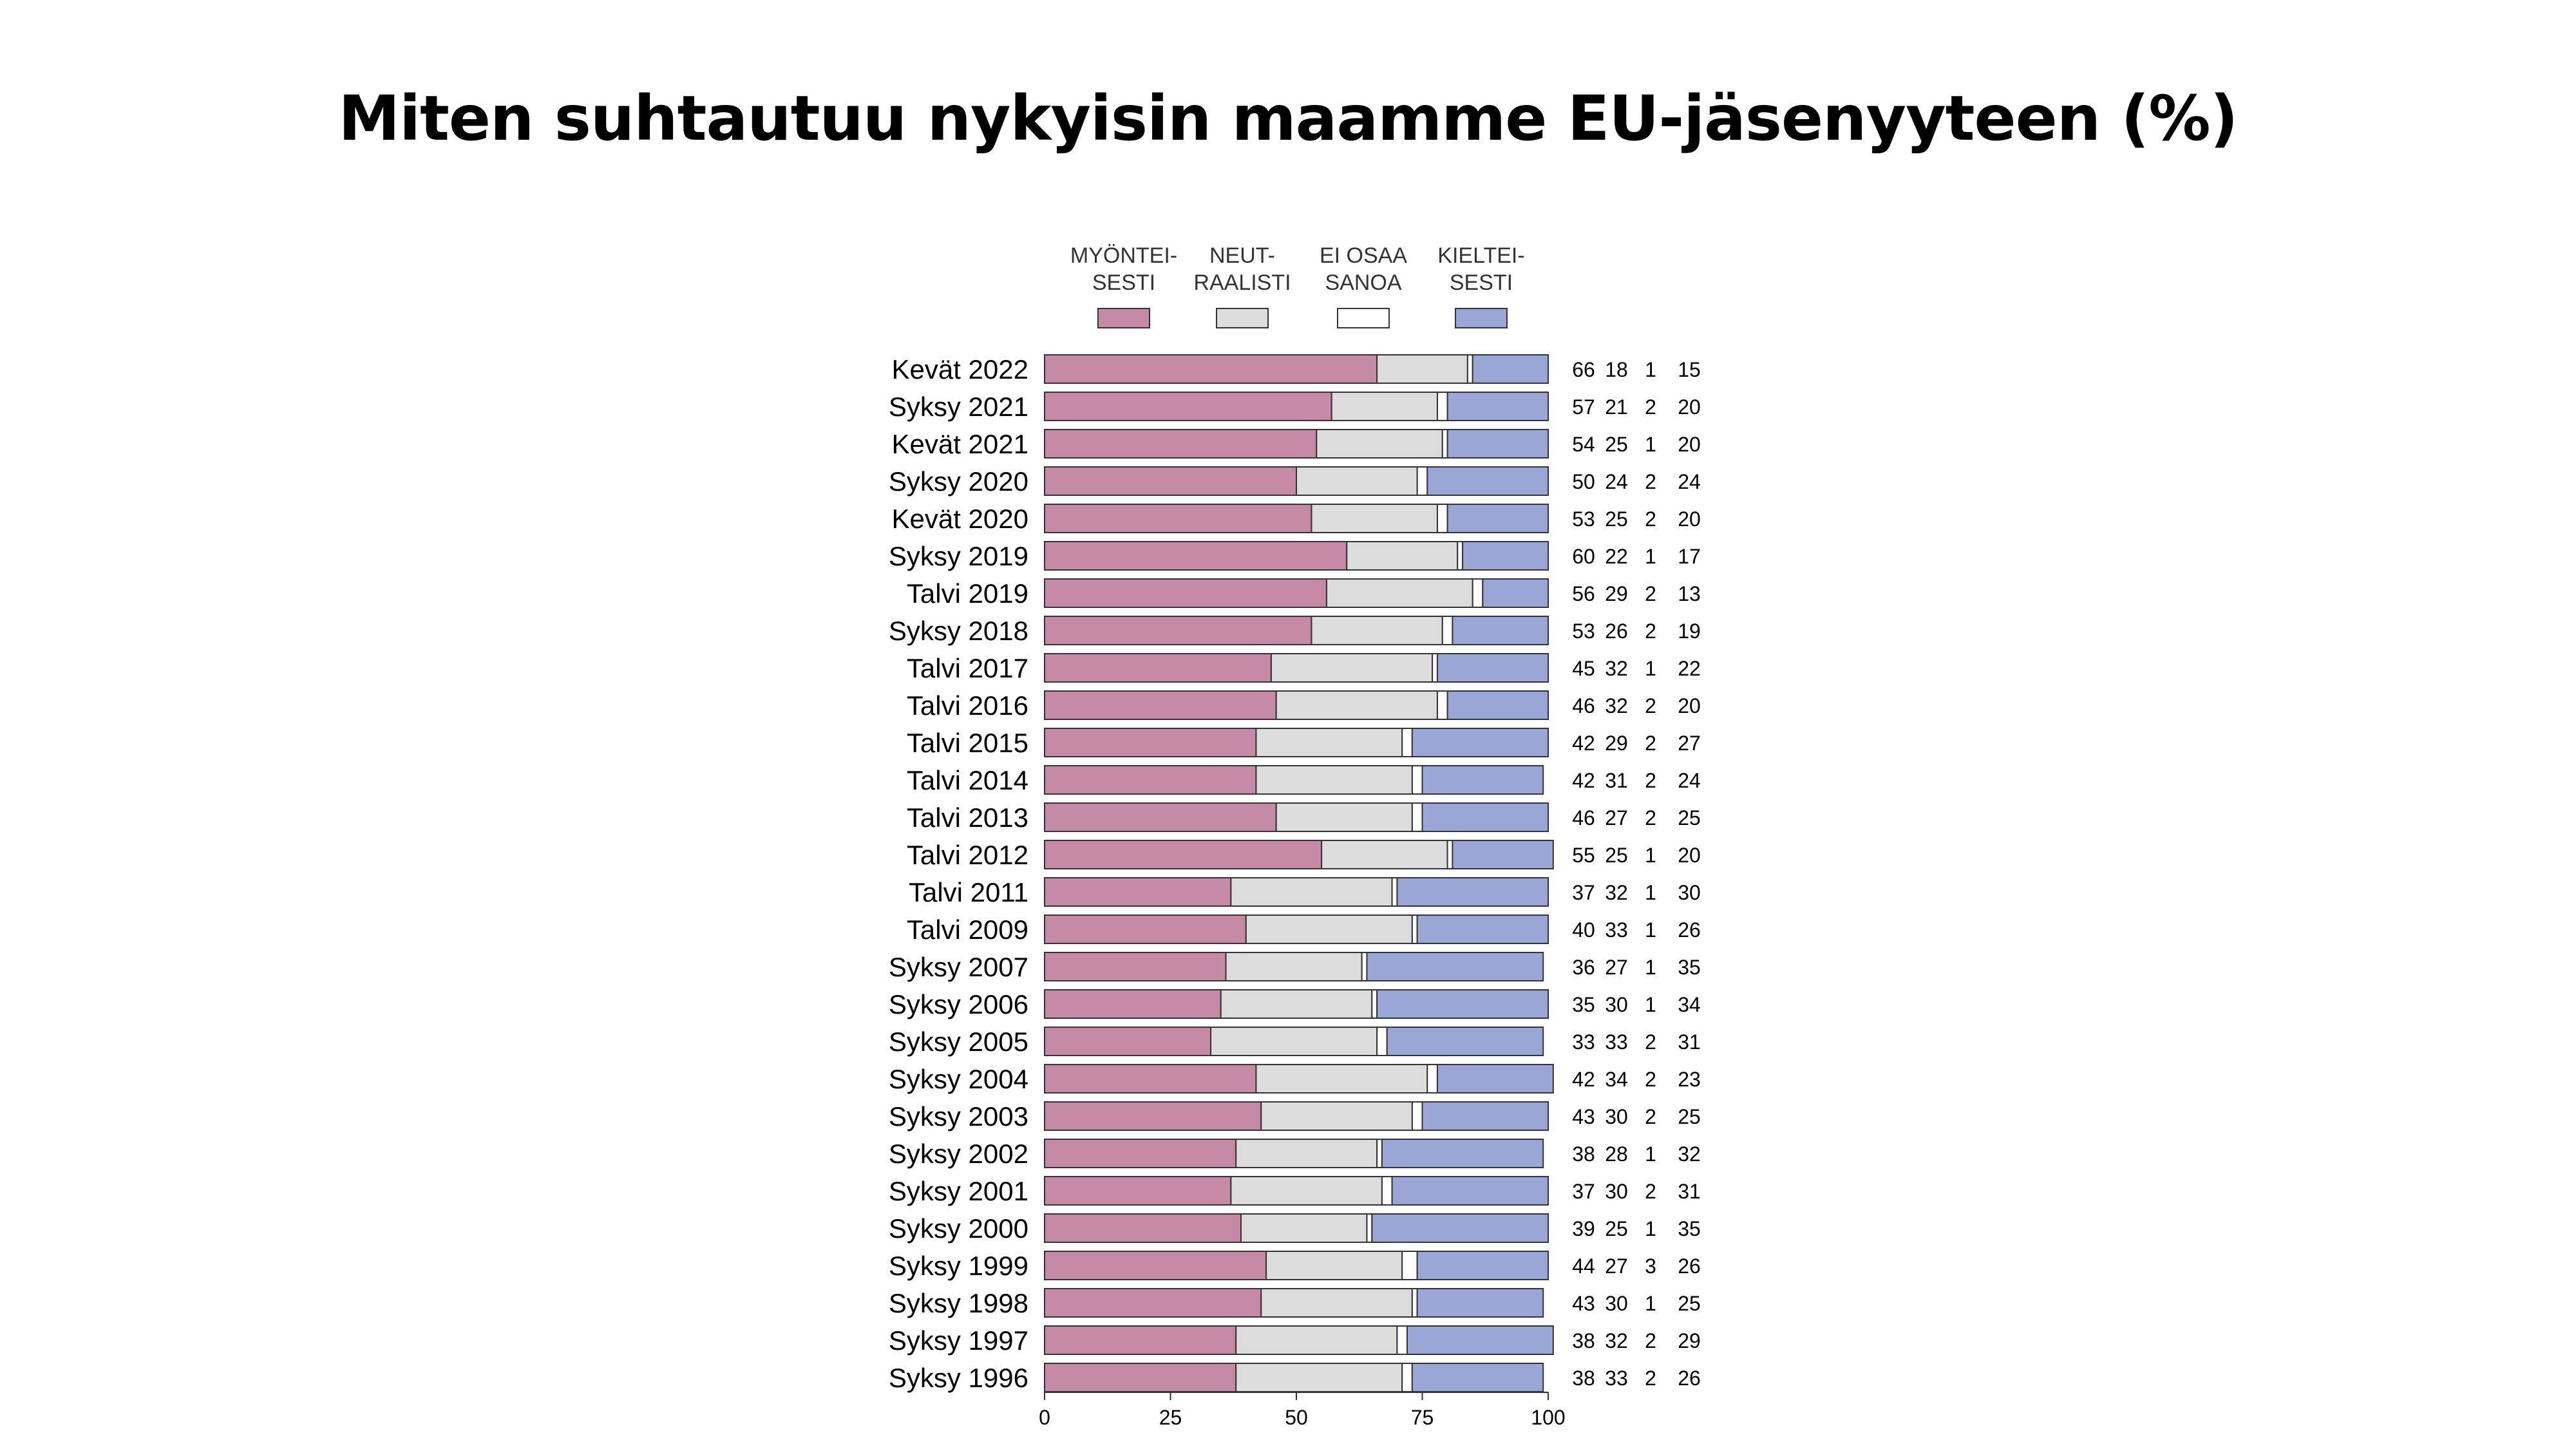 Image resolution: width=2576 pixels, height=1449 pixels. I want to click on value-label: 45, so click(1583, 668).